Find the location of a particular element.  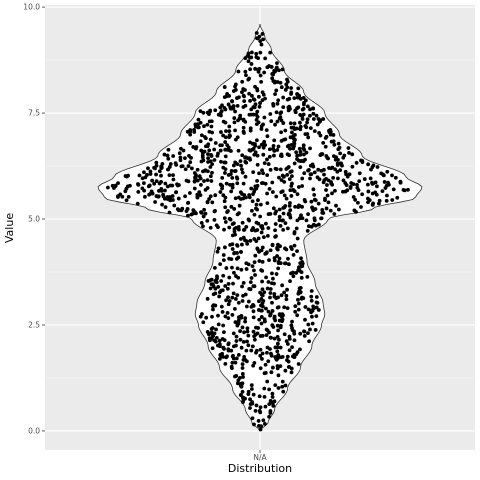

x-axis-title: Distribution is located at coordinates (260, 468).